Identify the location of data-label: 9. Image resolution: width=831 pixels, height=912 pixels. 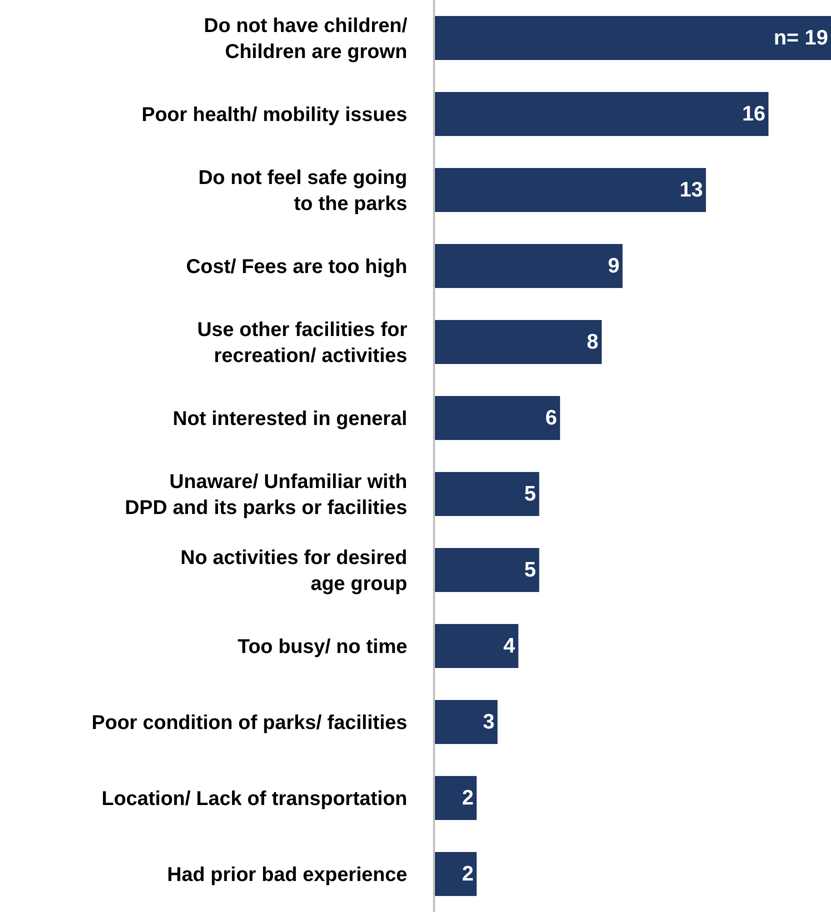
(614, 266).